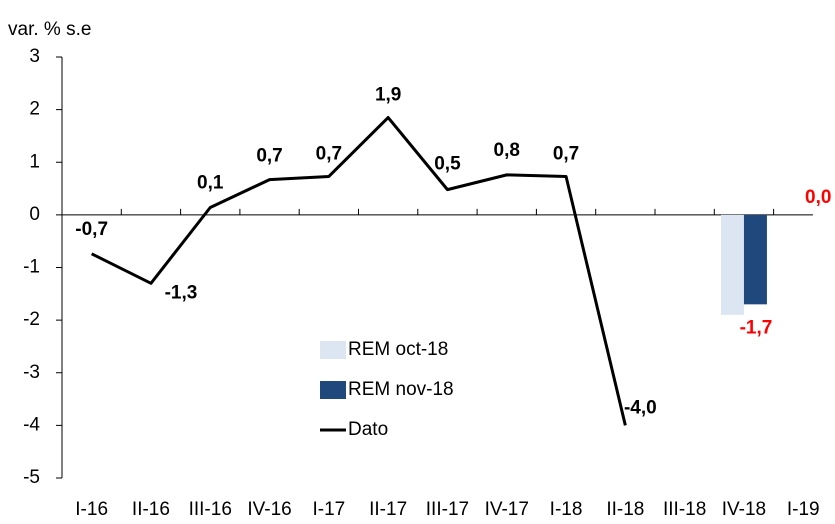  I want to click on y-tick-label: -4, so click(31, 424).